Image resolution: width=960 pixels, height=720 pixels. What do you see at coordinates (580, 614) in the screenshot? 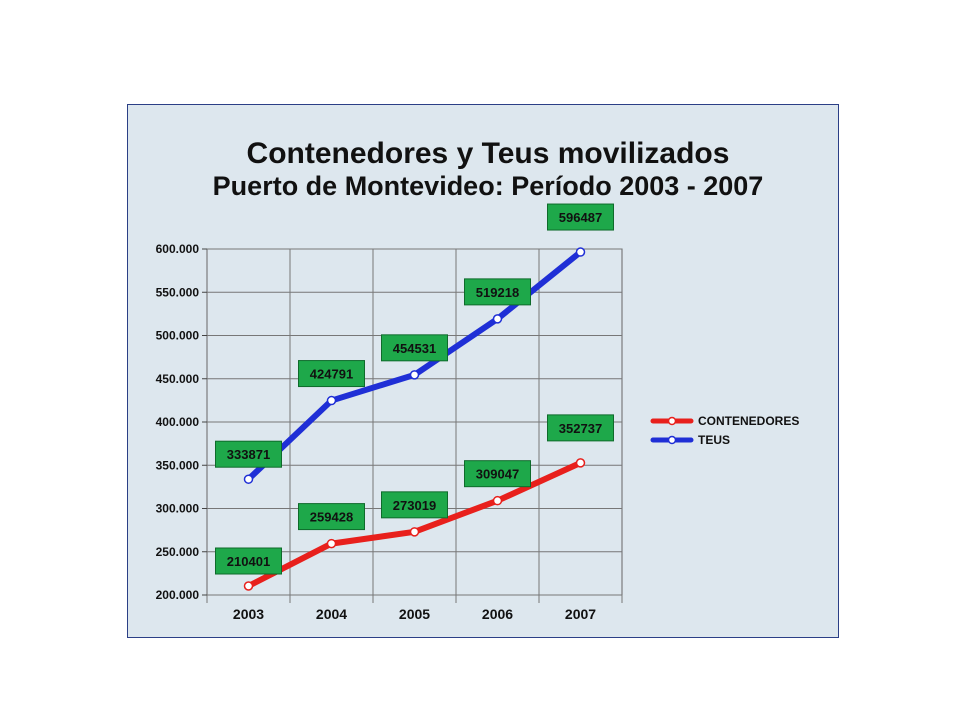
I see `x-tick-label: 2007` at bounding box center [580, 614].